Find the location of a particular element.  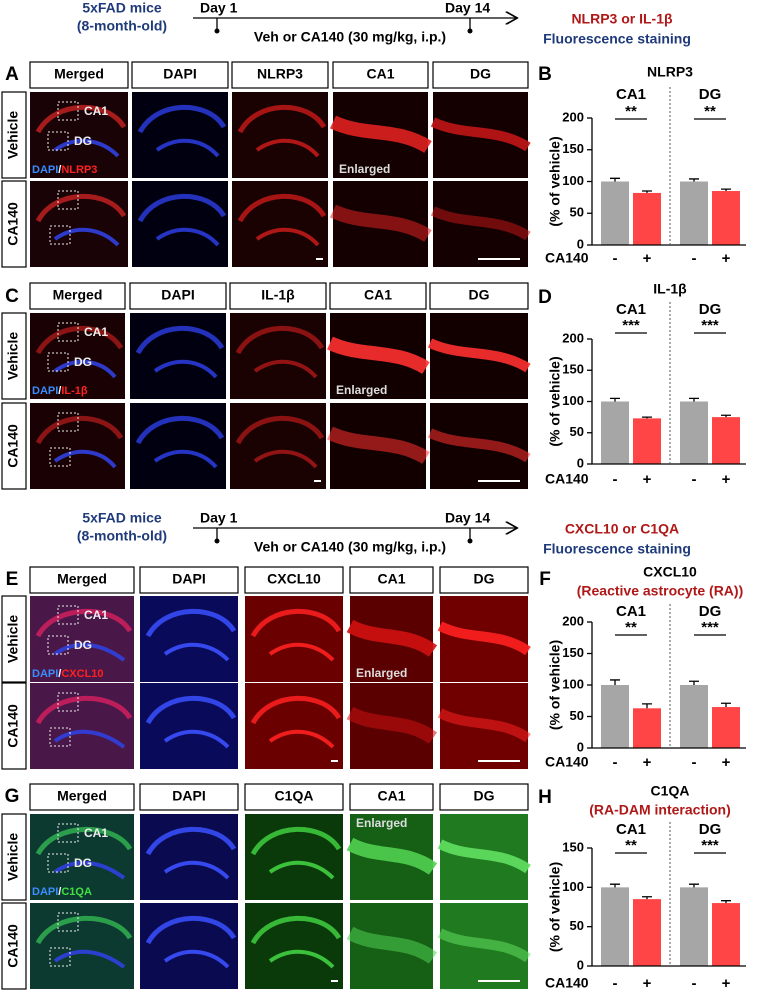

row-label: Vehicle is located at coordinates (13, 356).